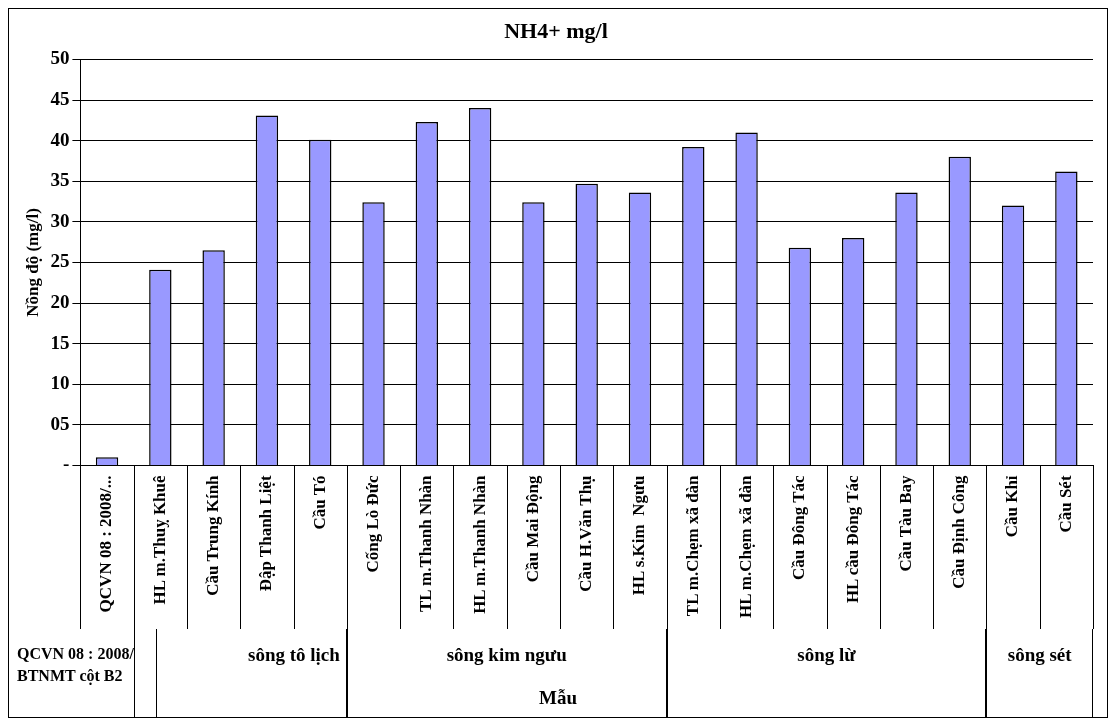 Image resolution: width=1119 pixels, height=727 pixels. What do you see at coordinates (66, 464) in the screenshot?
I see `y-tick-label: -` at bounding box center [66, 464].